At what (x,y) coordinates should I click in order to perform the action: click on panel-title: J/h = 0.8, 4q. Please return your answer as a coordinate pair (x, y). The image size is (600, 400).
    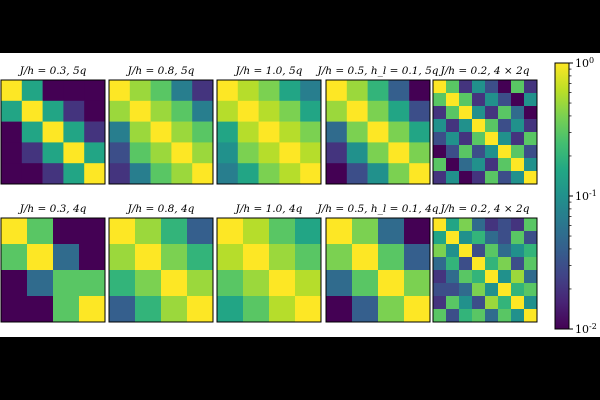
    Looking at the image, I should click on (160, 209).